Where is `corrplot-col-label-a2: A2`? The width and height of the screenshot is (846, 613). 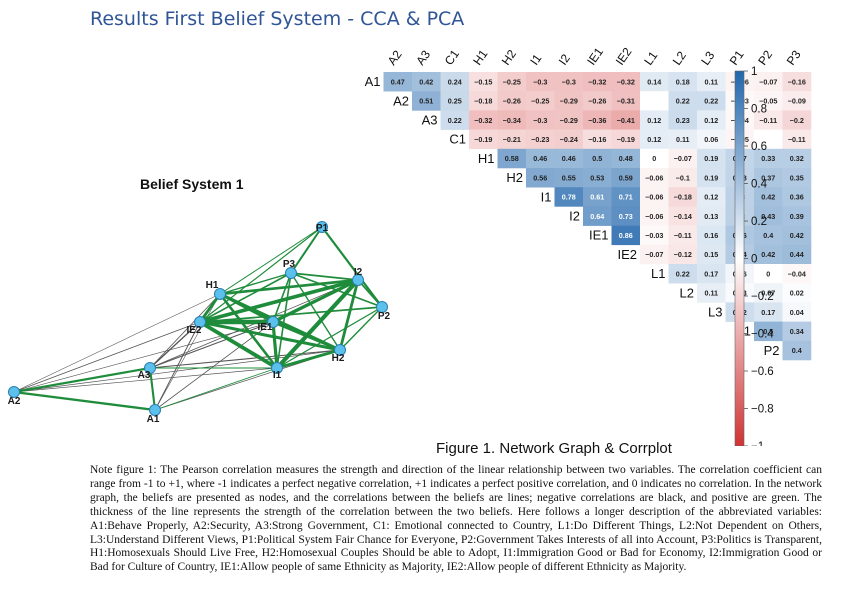
corrplot-col-label-a2: A2 is located at coordinates (395, 57).